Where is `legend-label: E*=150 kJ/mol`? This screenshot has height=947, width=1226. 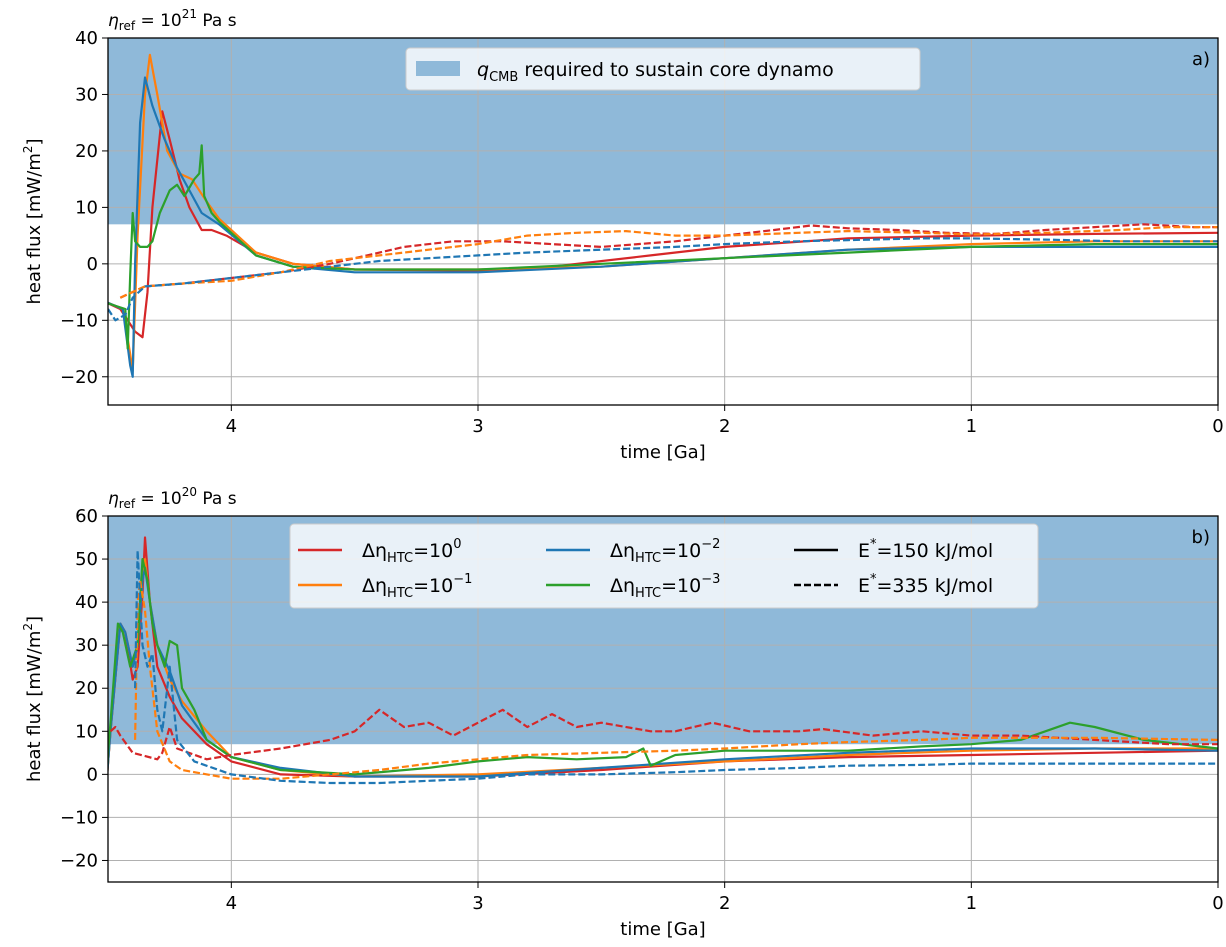
legend-label: E*=150 kJ/mol is located at coordinates (925, 549).